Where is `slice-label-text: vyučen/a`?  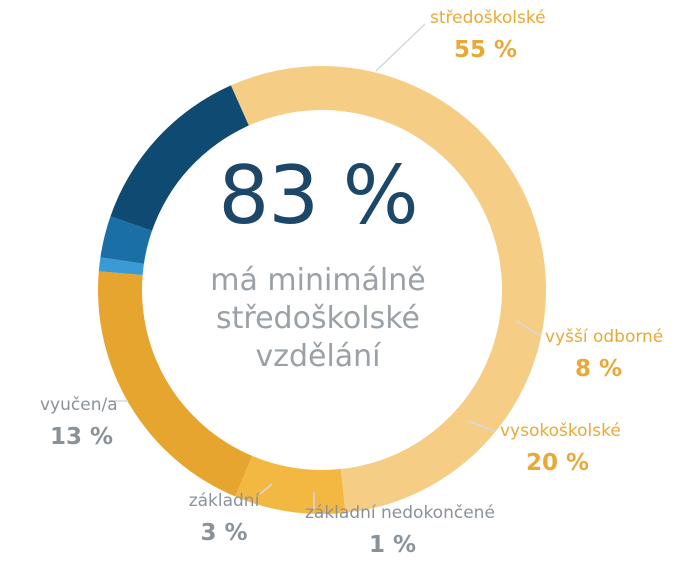 slice-label-text: vyučen/a is located at coordinates (79, 405).